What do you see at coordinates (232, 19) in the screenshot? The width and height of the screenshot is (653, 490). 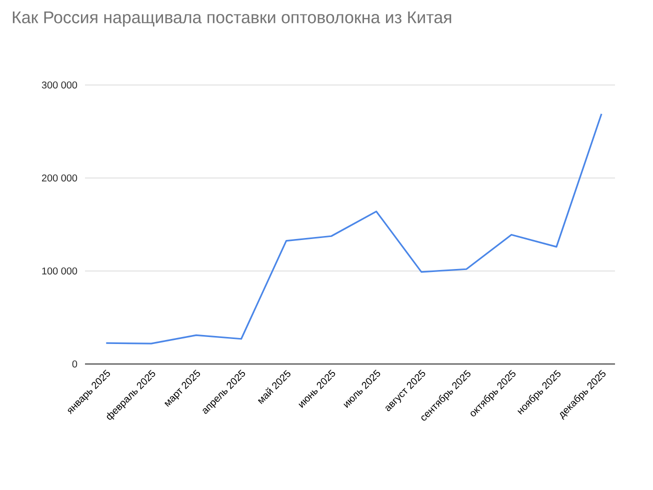 I see `chart-title: Как Россия наращивала поставки оптоволокна из Китая` at bounding box center [232, 19].